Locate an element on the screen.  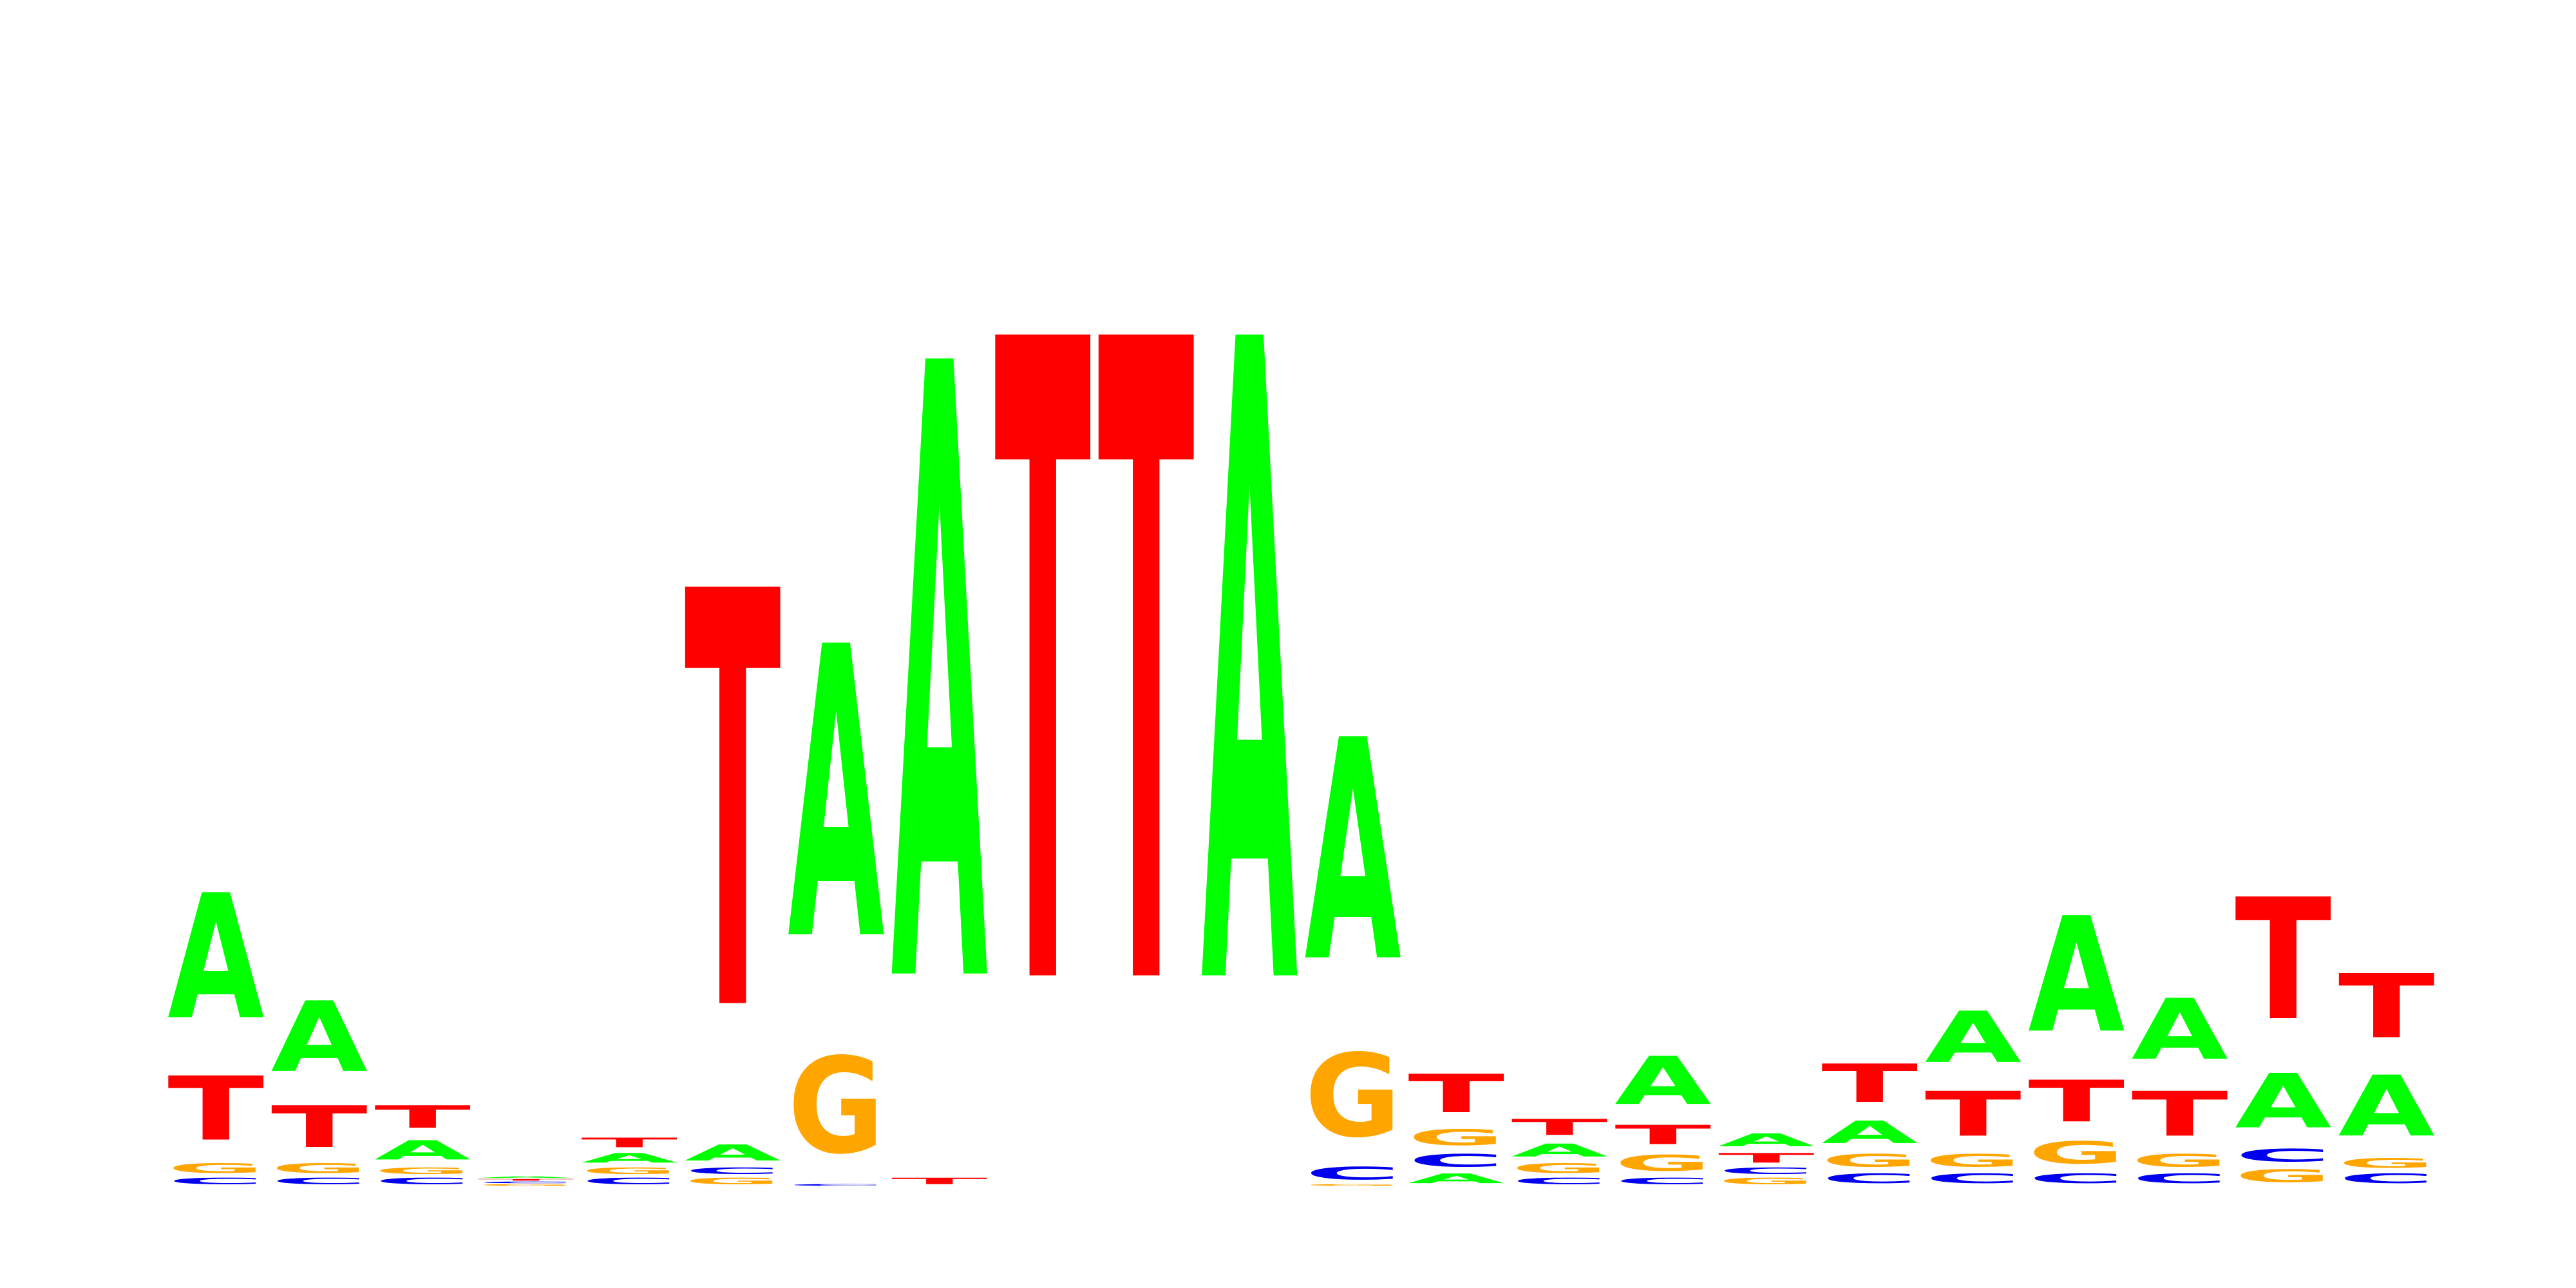
logo-letter-pos19-t-2: T is located at coordinates (2076, 1101).